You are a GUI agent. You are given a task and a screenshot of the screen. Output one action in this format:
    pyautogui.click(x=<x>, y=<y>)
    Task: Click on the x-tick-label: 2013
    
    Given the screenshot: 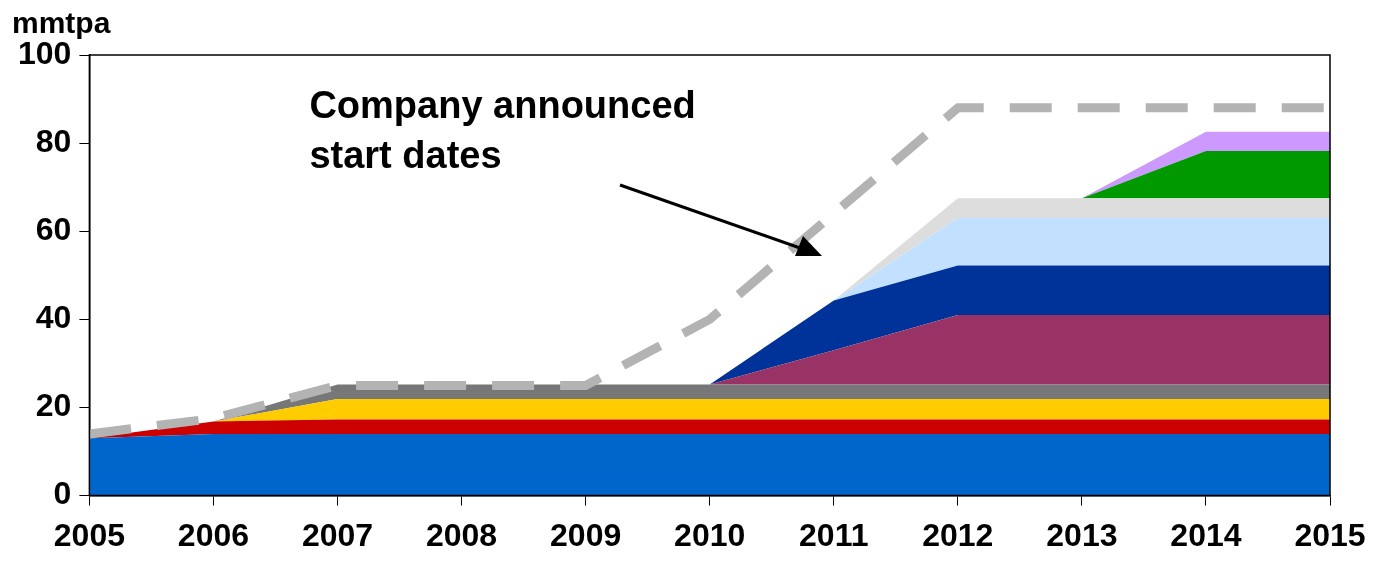 What is the action you would take?
    pyautogui.click(x=1082, y=534)
    